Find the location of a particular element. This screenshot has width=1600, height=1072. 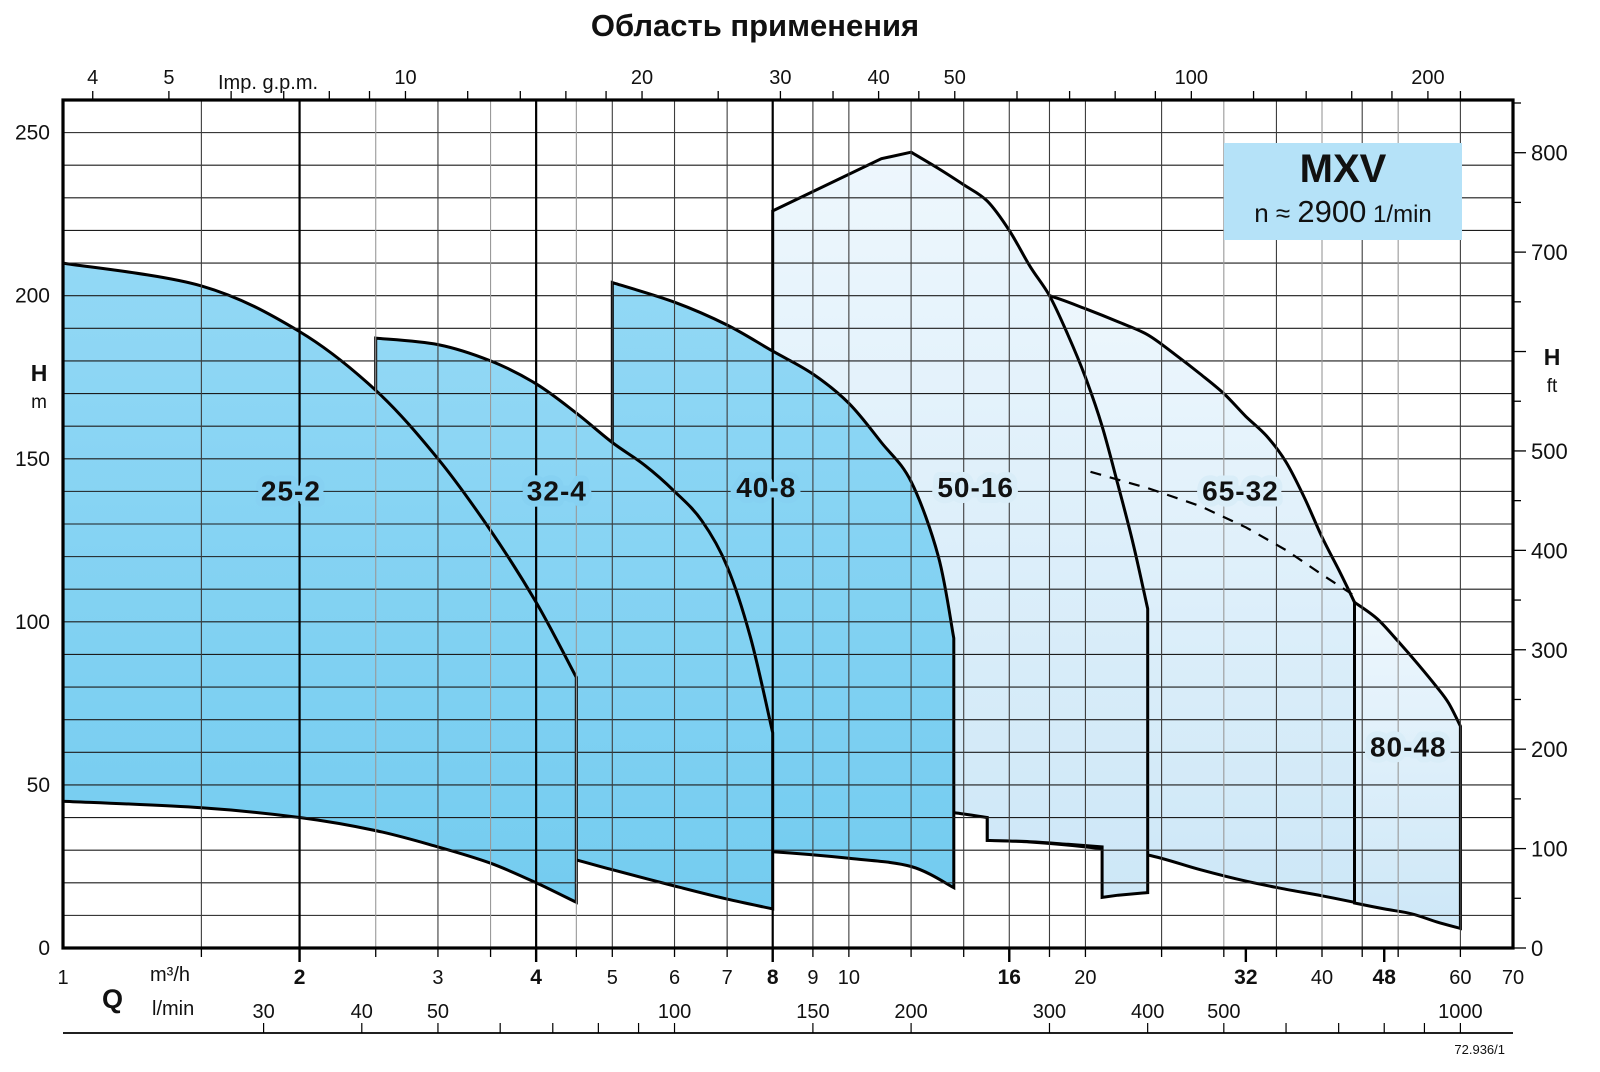

gpm-tick-label: 20 is located at coordinates (642, 78).